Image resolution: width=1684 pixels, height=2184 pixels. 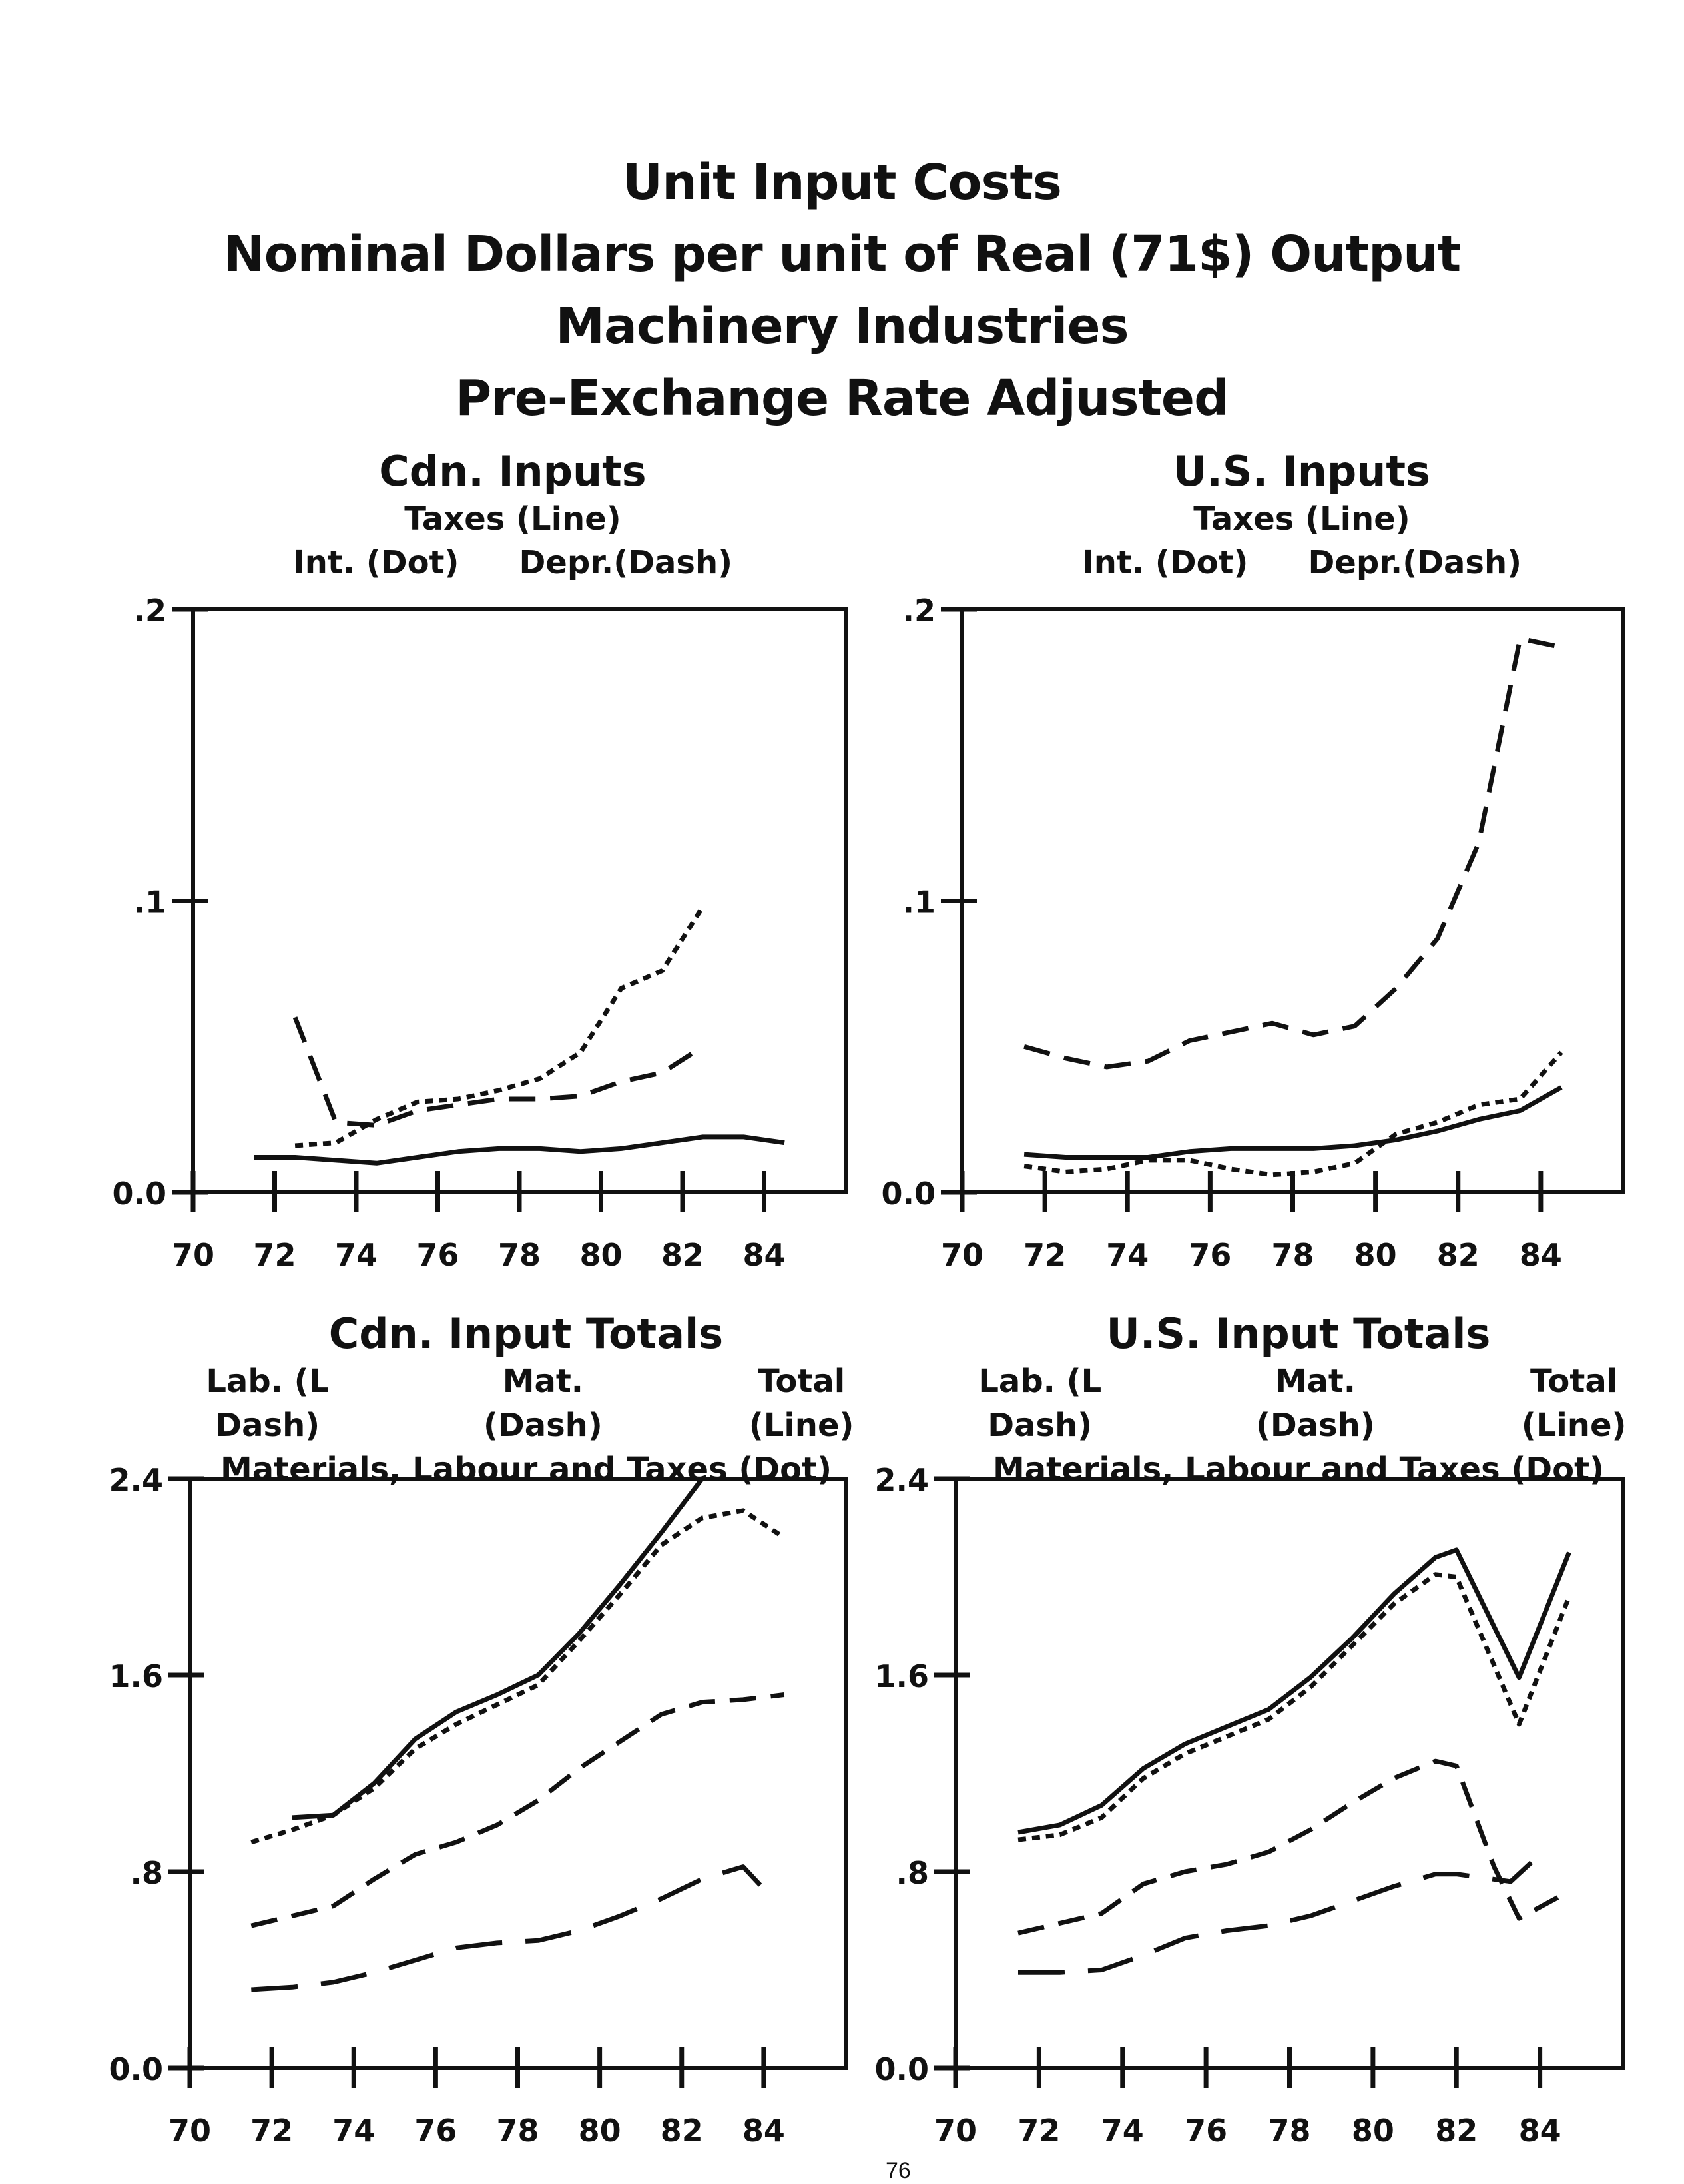 What do you see at coordinates (513, 471) in the screenshot?
I see `panel-title: Cdn. Inputs` at bounding box center [513, 471].